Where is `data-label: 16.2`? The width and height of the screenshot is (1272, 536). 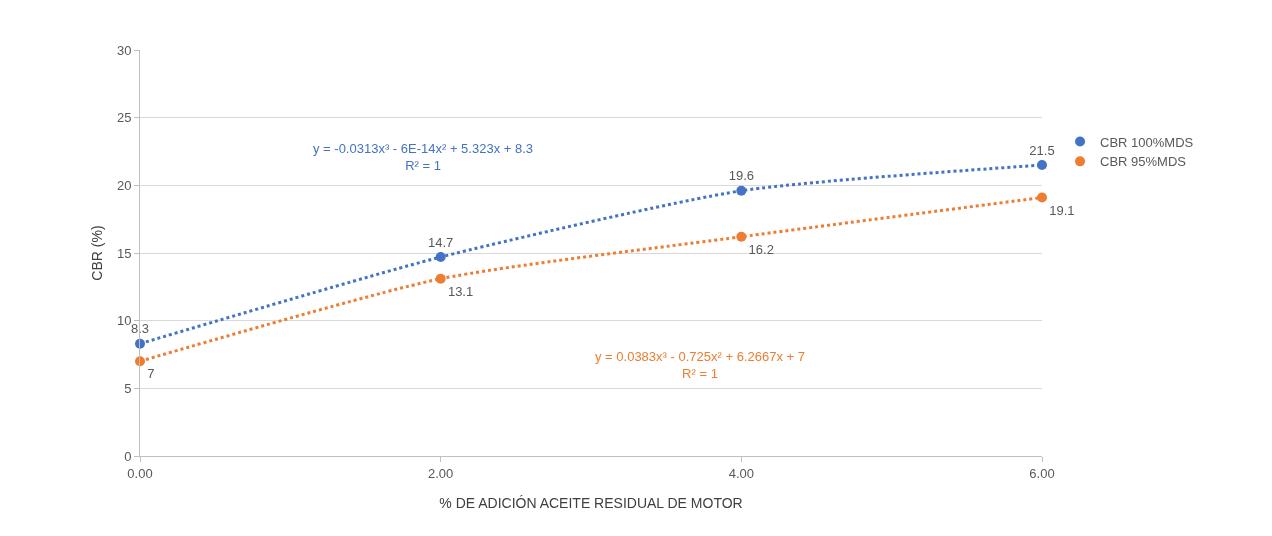 data-label: 16.2 is located at coordinates (761, 249).